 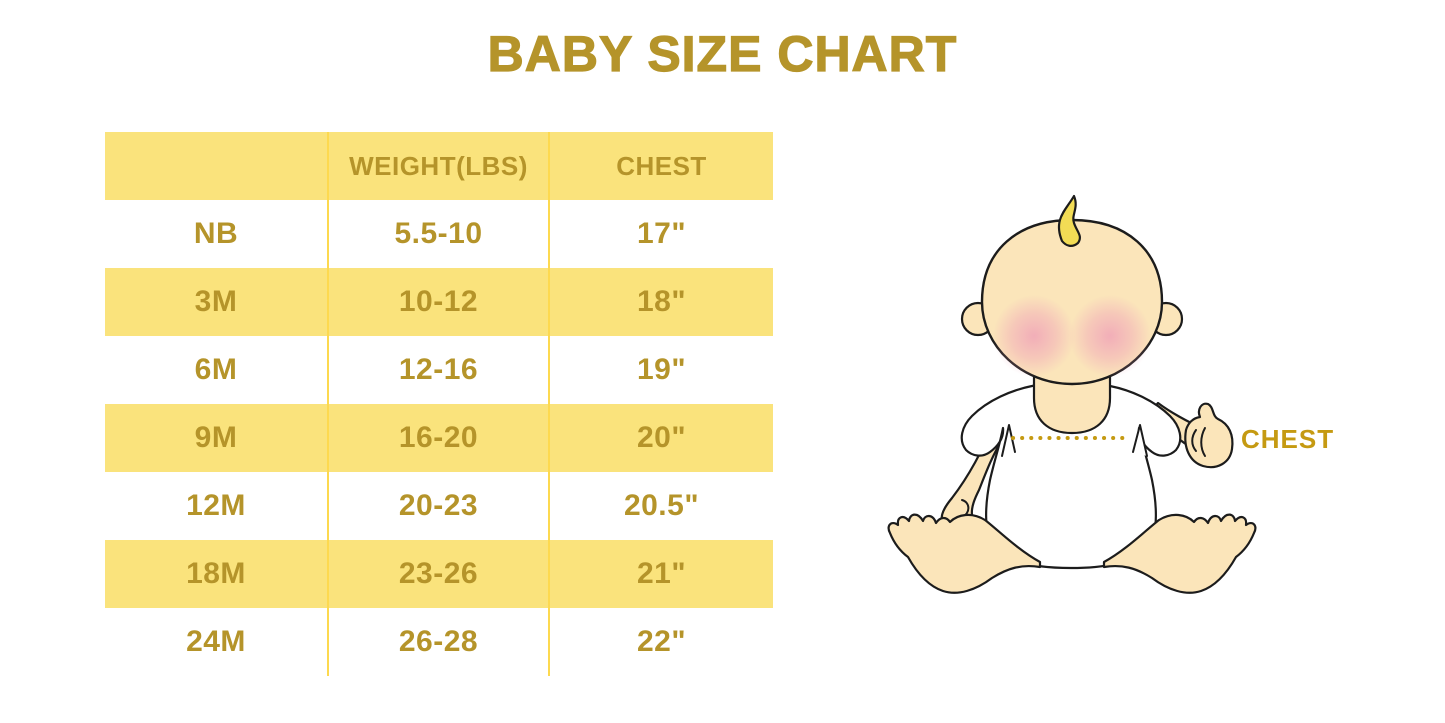 What do you see at coordinates (1069, 220) in the screenshot?
I see `baby-hair-curl` at bounding box center [1069, 220].